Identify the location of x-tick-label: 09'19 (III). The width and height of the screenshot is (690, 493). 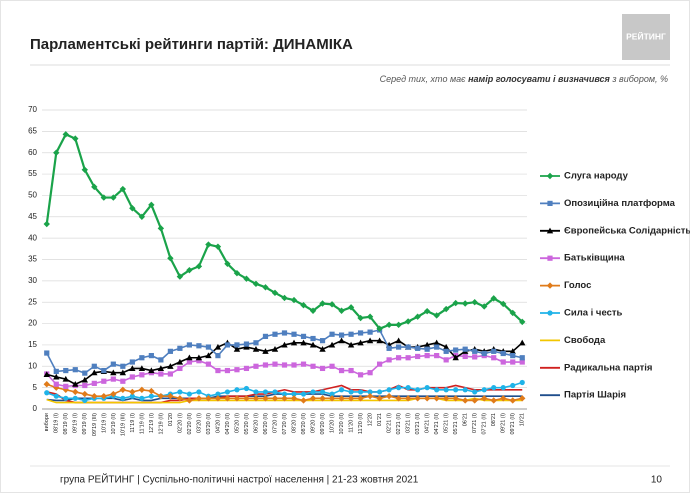
(95, 424).